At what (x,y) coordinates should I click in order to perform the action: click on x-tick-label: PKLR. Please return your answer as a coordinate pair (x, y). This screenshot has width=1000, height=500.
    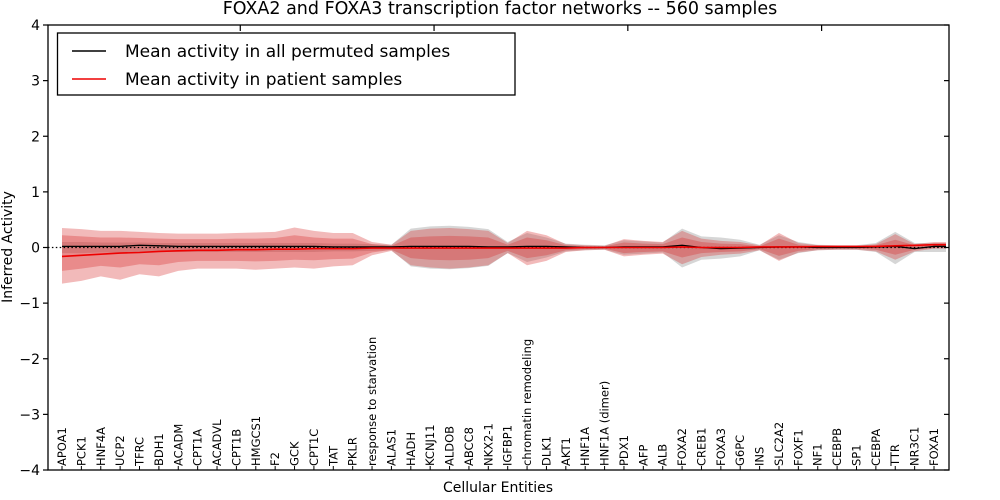
    Looking at the image, I should click on (353, 451).